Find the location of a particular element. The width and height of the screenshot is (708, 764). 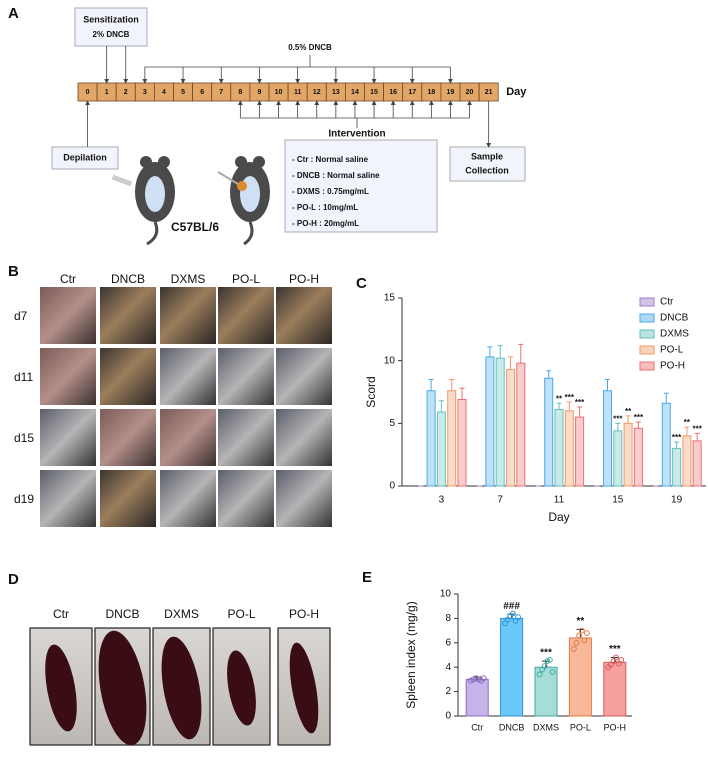

y-tick-label: 8 is located at coordinates (448, 618).